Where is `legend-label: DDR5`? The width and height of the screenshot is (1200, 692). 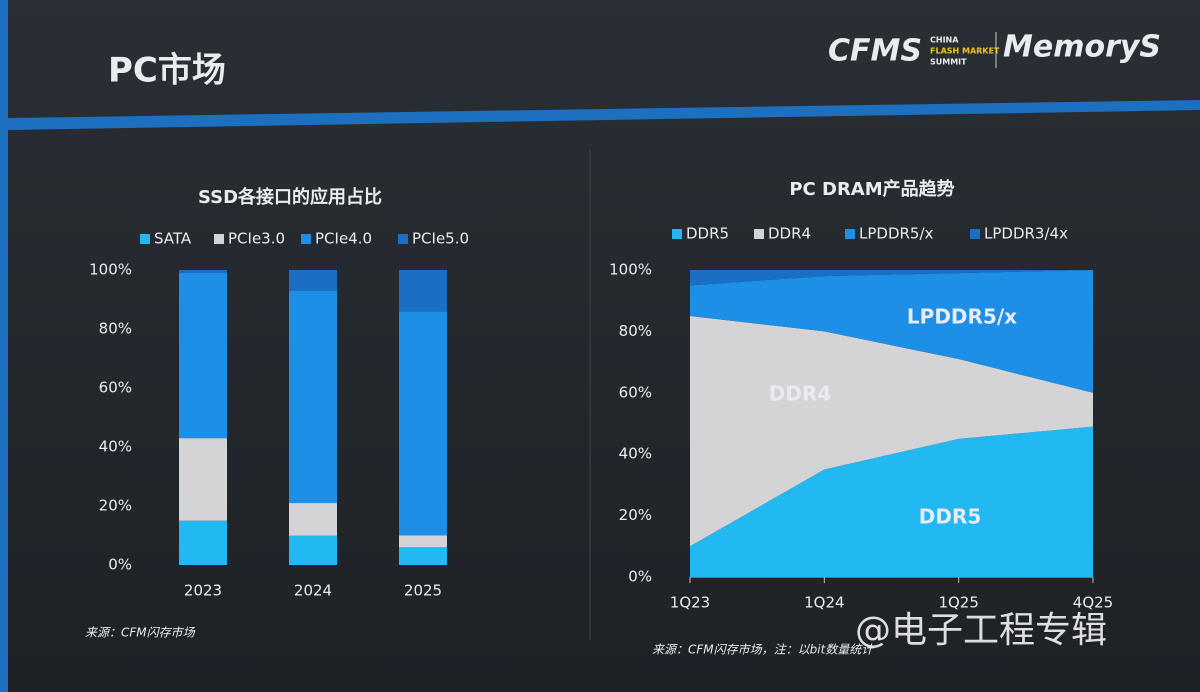
legend-label: DDR5 is located at coordinates (707, 234).